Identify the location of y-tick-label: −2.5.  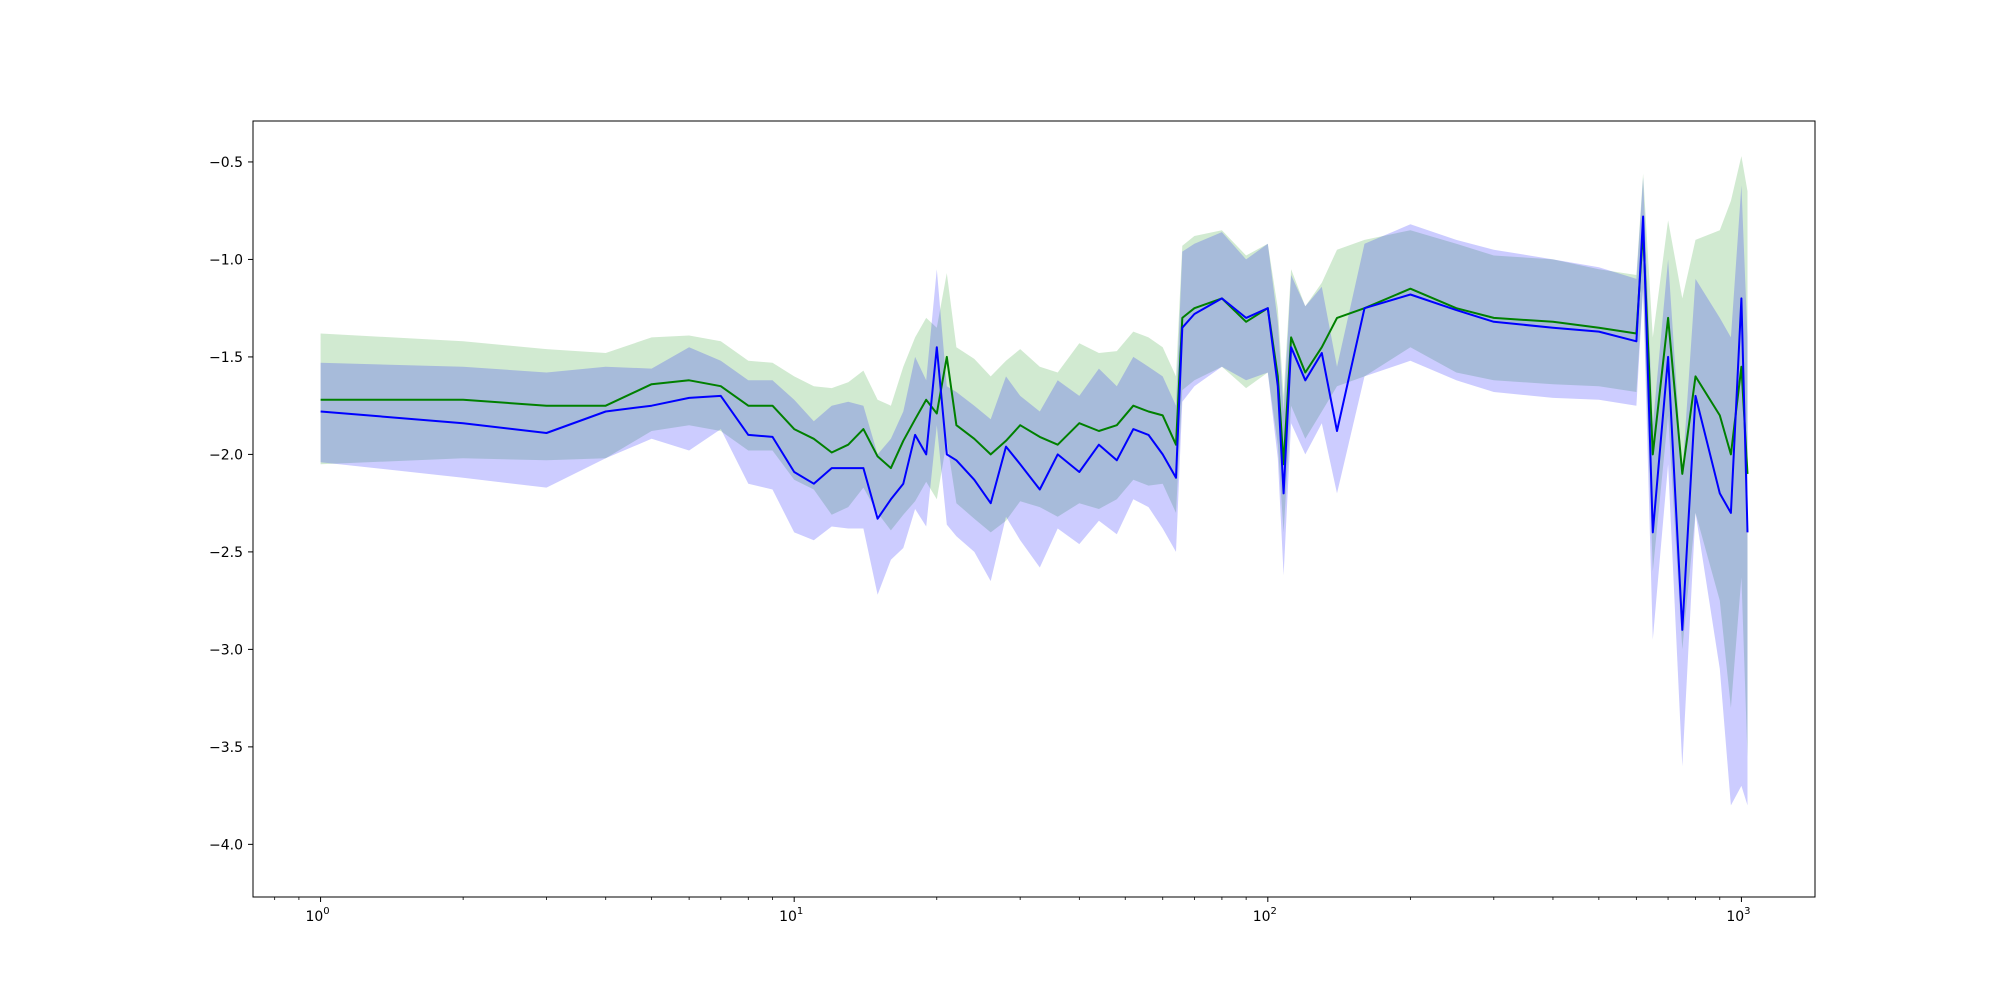
(226, 553).